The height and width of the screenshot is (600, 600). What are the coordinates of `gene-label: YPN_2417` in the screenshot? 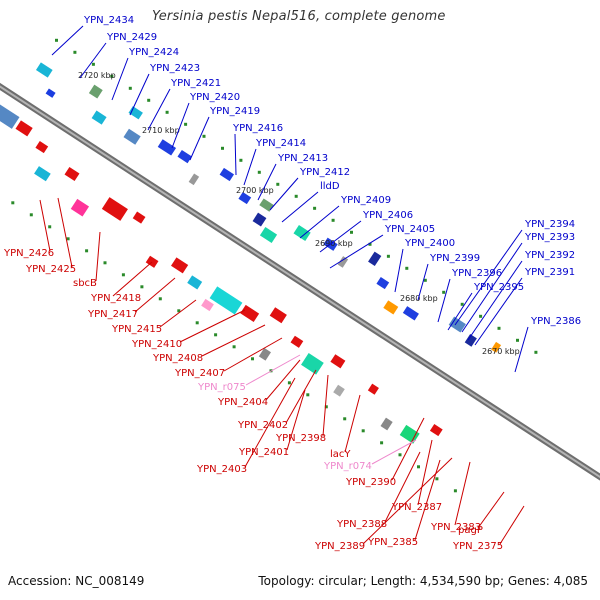 It's located at (112, 314).